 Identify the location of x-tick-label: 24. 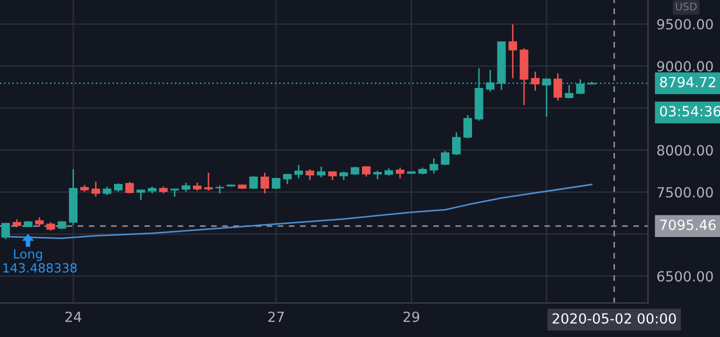
(73, 317).